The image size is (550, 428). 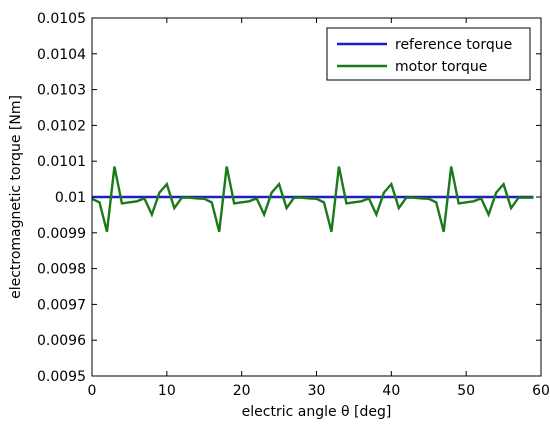 I want to click on y-tick-label: 0.0105, so click(x=61, y=19).